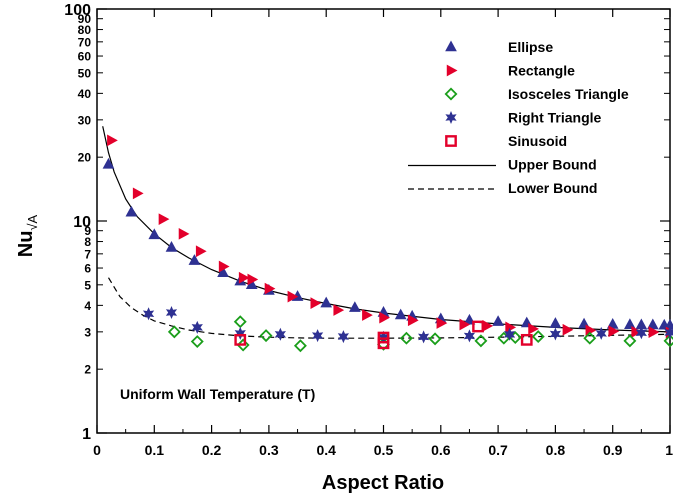 The height and width of the screenshot is (498, 673). What do you see at coordinates (441, 450) in the screenshot?
I see `x-tick-label: 0.6` at bounding box center [441, 450].